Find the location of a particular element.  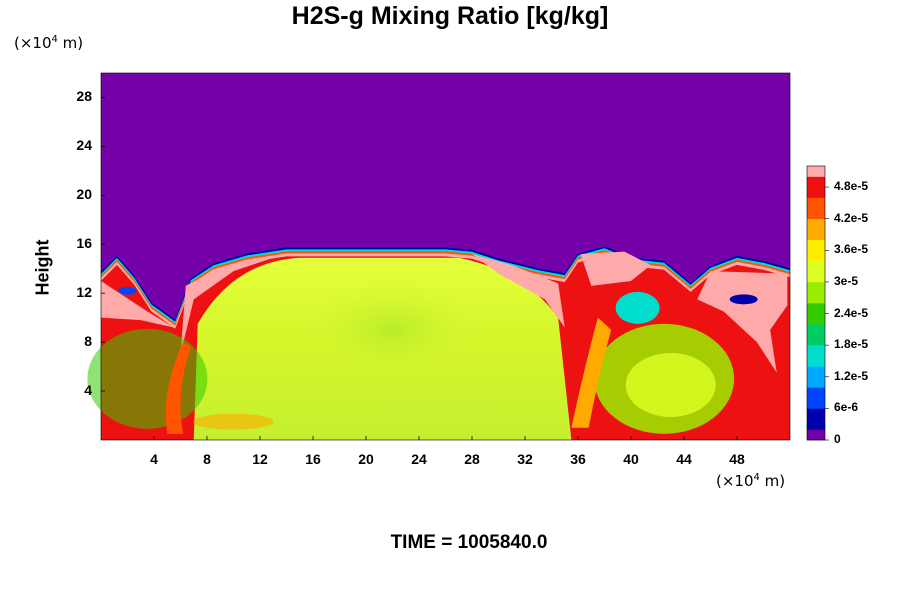

x-tick-label: 44 is located at coordinates (684, 459).